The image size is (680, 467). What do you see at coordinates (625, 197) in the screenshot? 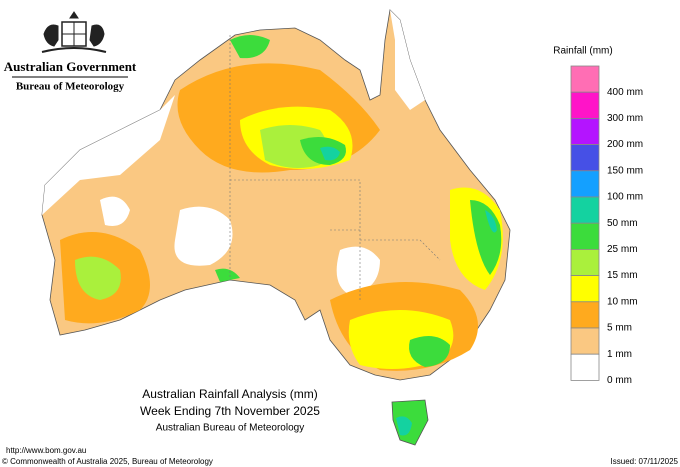
I see `legend-label: 100 mm` at bounding box center [625, 197].